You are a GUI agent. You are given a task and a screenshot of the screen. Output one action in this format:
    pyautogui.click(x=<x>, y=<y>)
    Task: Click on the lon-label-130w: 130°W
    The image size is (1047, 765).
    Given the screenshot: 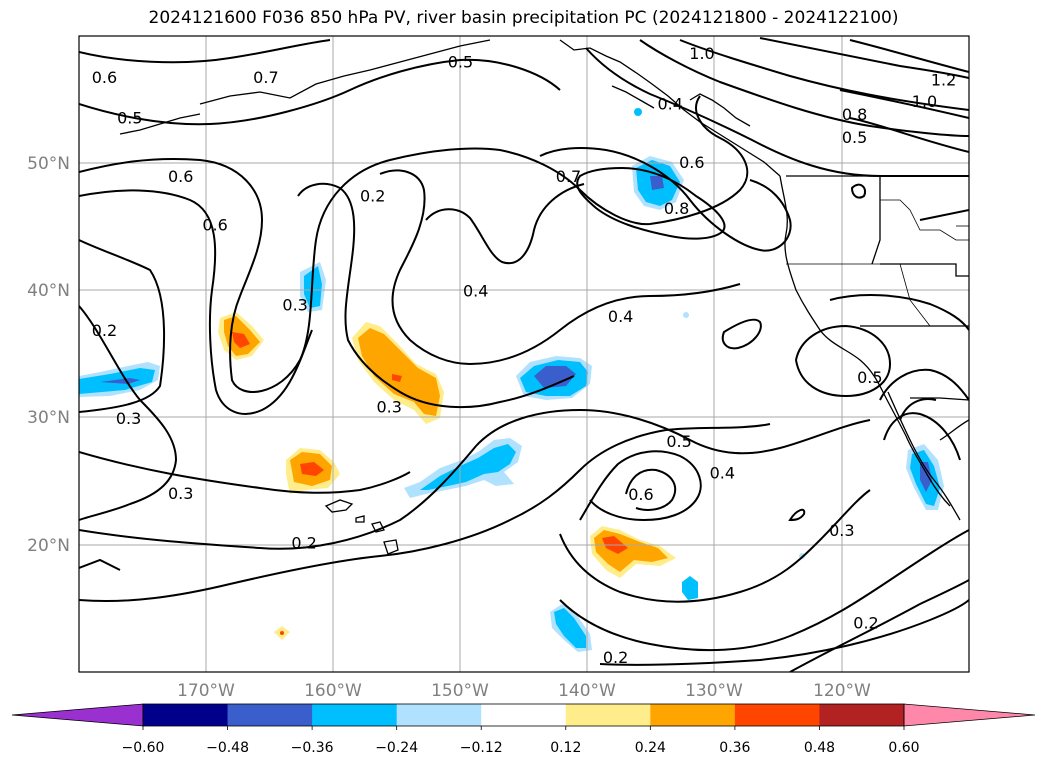 What is the action you would take?
    pyautogui.click(x=714, y=691)
    